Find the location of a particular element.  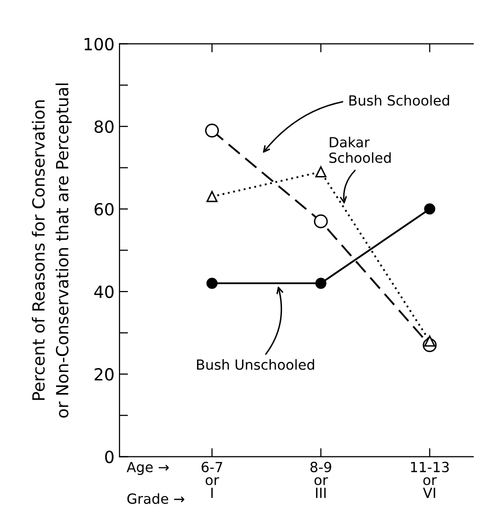

y-axis-title: Percent of Reasons for Conservation or Non-Conservation that are Perceptual is located at coordinates (52, 251).